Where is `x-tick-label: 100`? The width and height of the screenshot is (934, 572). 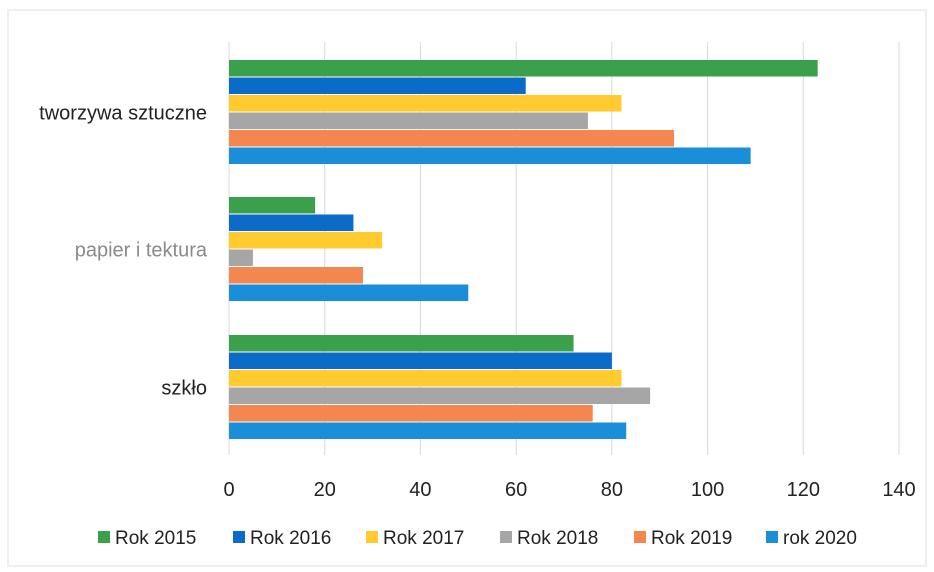
x-tick-label: 100 is located at coordinates (707, 490).